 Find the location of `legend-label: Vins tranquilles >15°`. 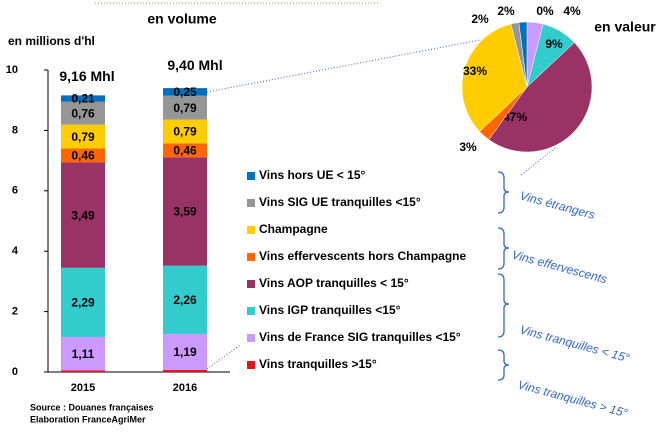

legend-label: Vins tranquilles >15° is located at coordinates (318, 364).